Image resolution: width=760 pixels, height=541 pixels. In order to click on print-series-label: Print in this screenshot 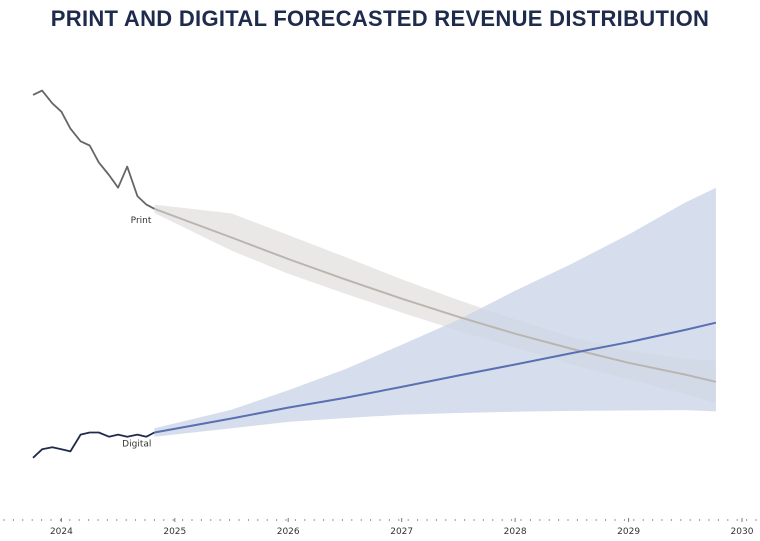, I will do `click(141, 221)`.